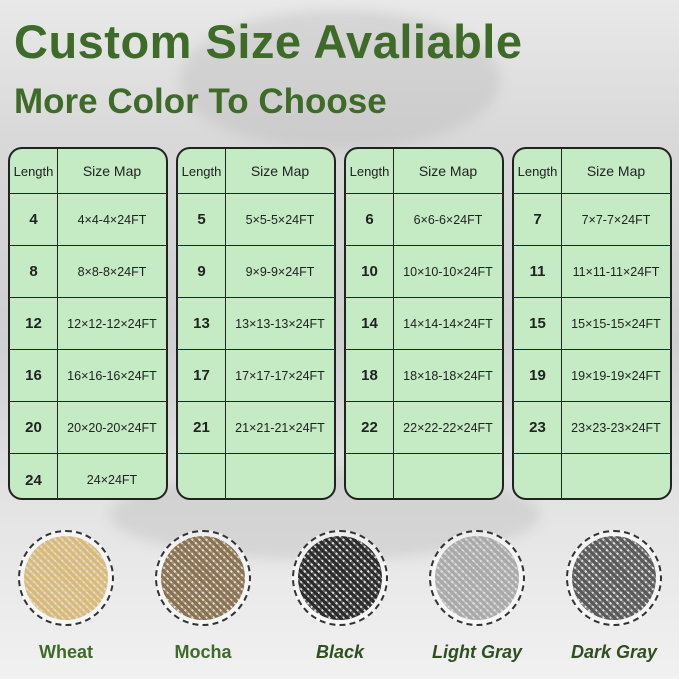  I want to click on size-cell: 9×9-9×24FT, so click(280, 271).